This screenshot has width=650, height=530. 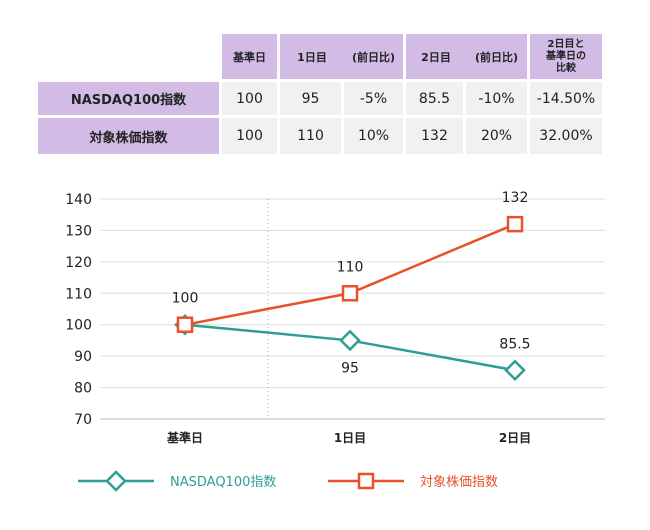 What do you see at coordinates (116, 481) in the screenshot?
I see `legend-diamond-marker` at bounding box center [116, 481].